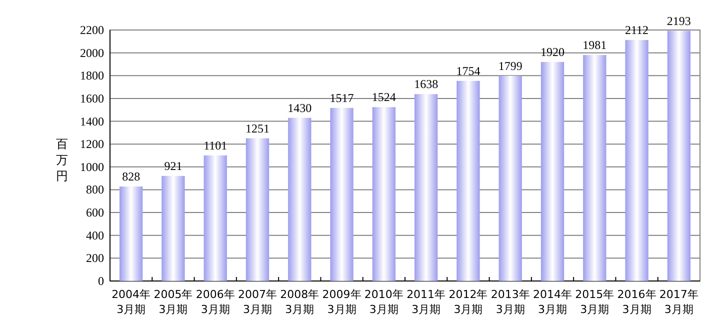 Image resolution: width=703 pixels, height=334 pixels. Describe the element at coordinates (552, 51) in the screenshot. I see `data-label: 1920` at that location.